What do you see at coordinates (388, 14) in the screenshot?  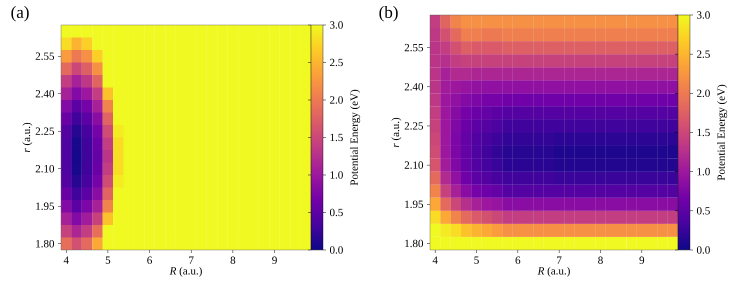 I see `chart-title: (b)` at bounding box center [388, 14].